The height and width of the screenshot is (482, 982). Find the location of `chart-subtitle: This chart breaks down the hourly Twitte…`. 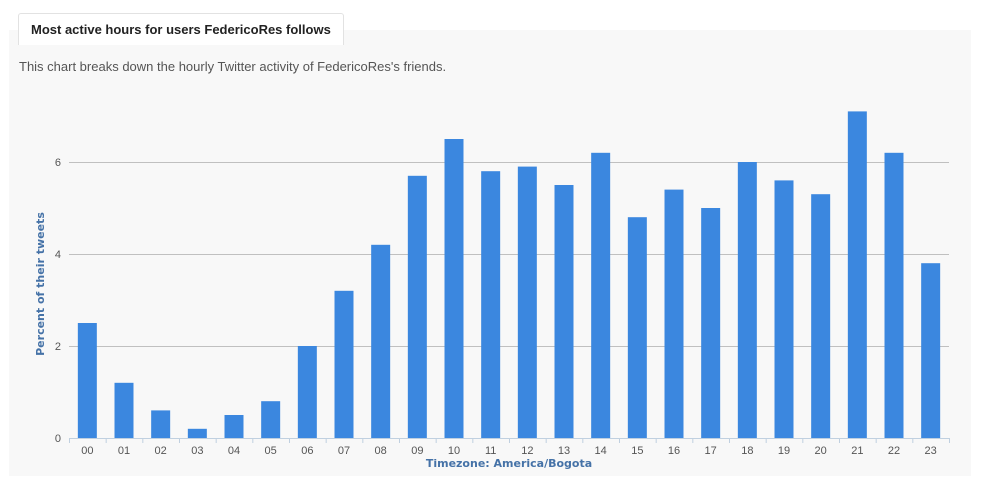

chart-subtitle: This chart breaks down the hourly Twitte… is located at coordinates (233, 66).